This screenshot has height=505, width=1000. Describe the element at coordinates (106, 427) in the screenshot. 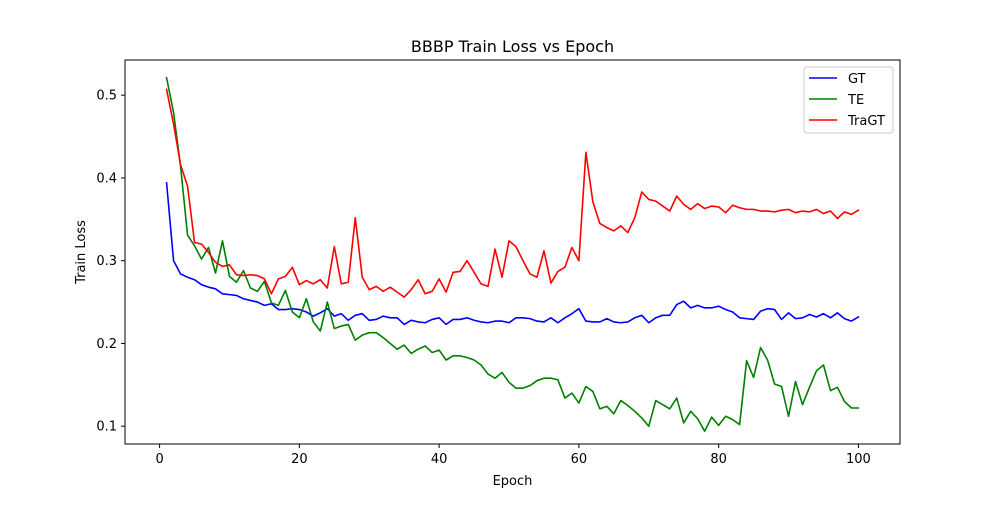

I see `y-tick-label: 0.1` at that location.